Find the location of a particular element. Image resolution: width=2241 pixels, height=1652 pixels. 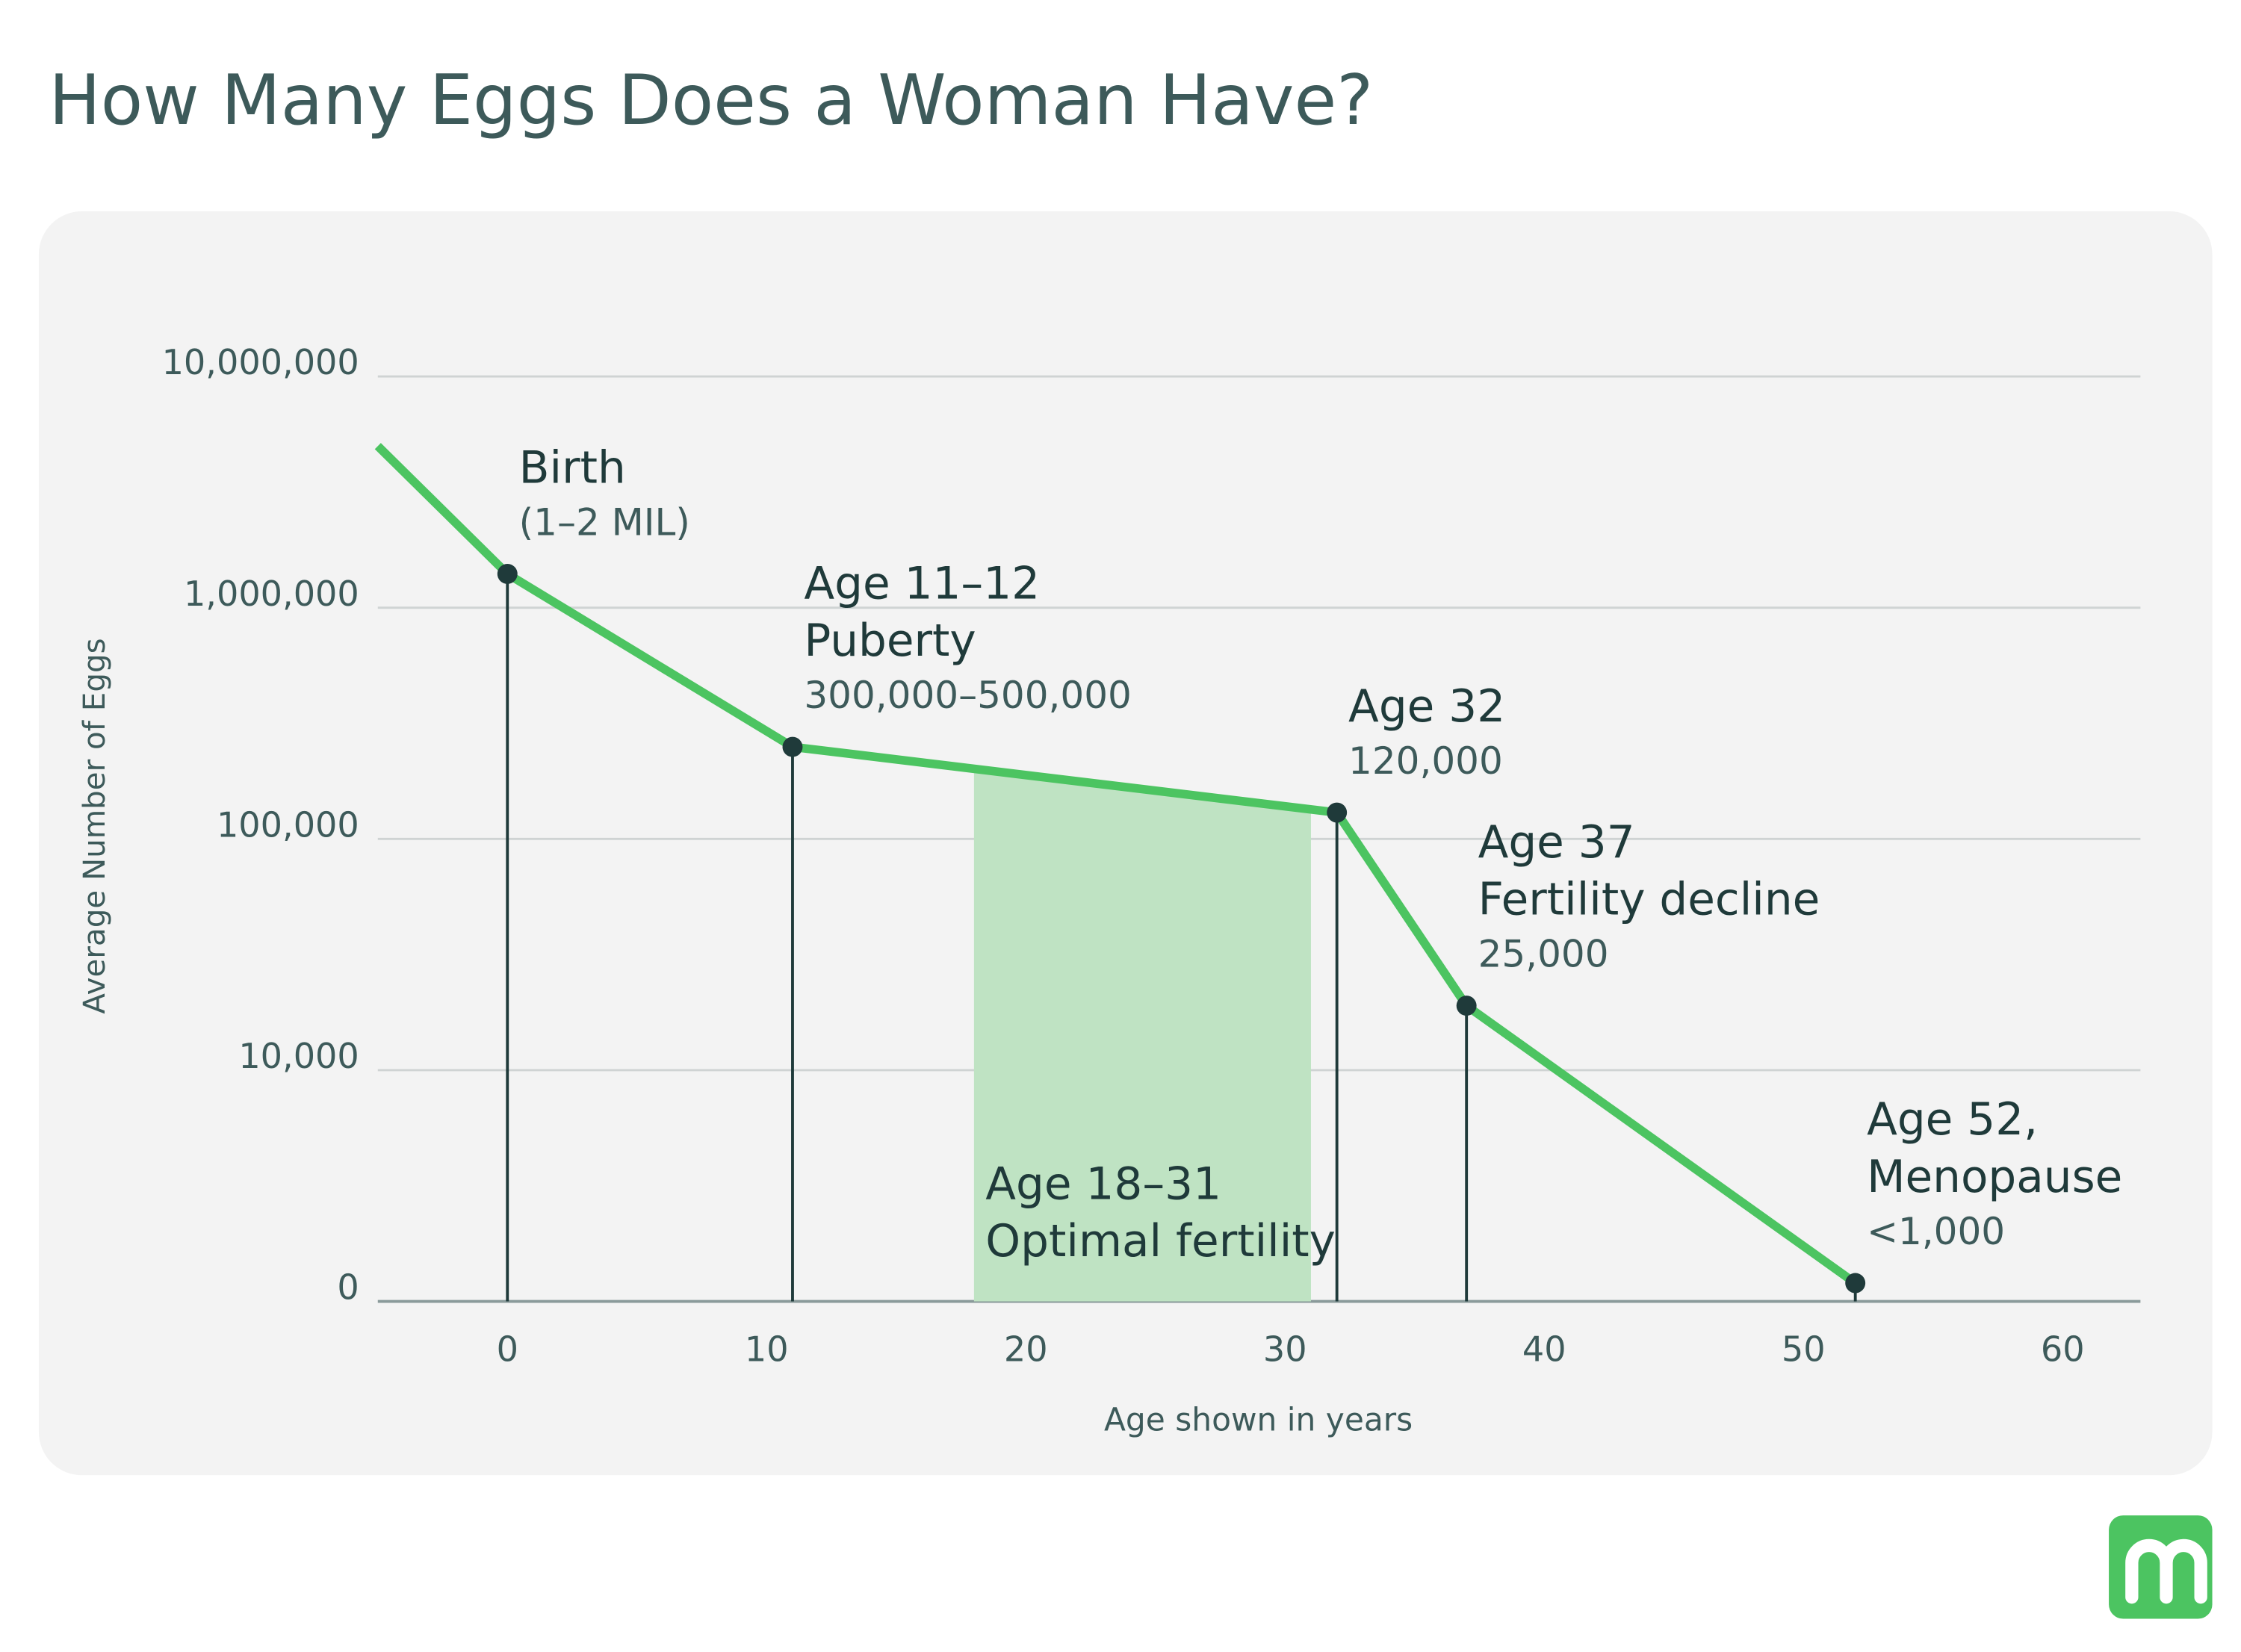

point-title: Birth is located at coordinates (572, 468).